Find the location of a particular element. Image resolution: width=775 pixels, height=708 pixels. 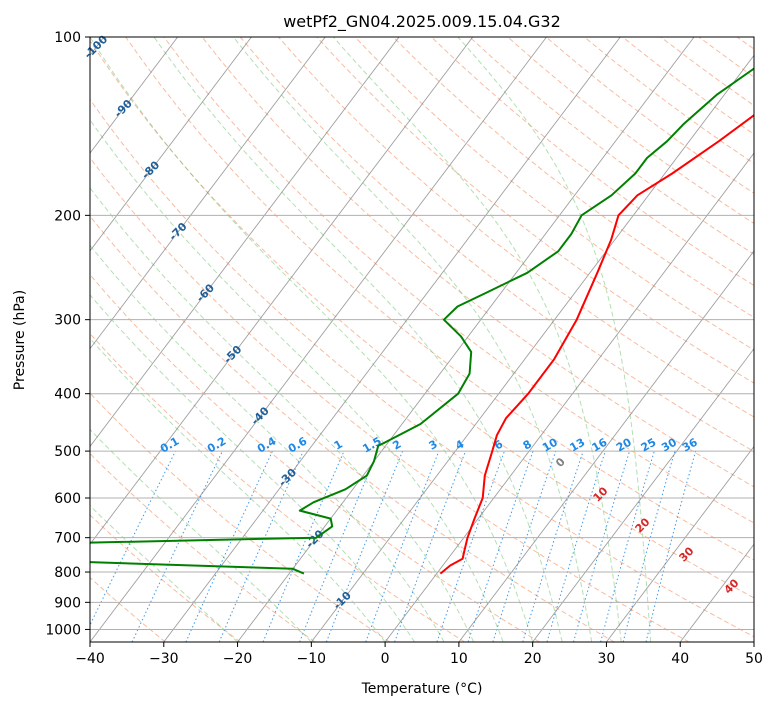

y-tick-label: 800 is located at coordinates (67, 573).